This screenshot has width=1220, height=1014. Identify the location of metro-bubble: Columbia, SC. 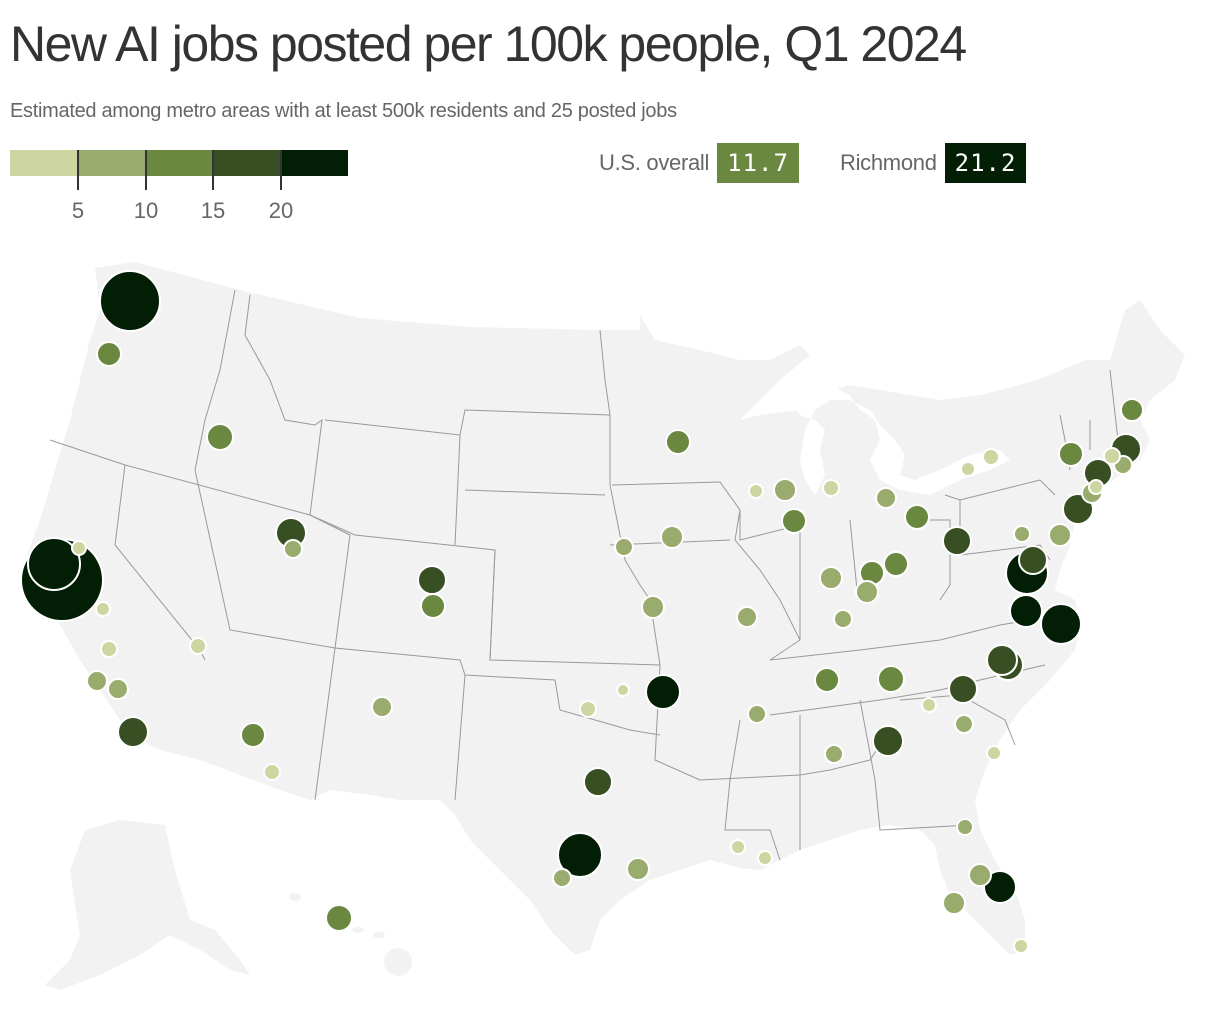
(964, 724).